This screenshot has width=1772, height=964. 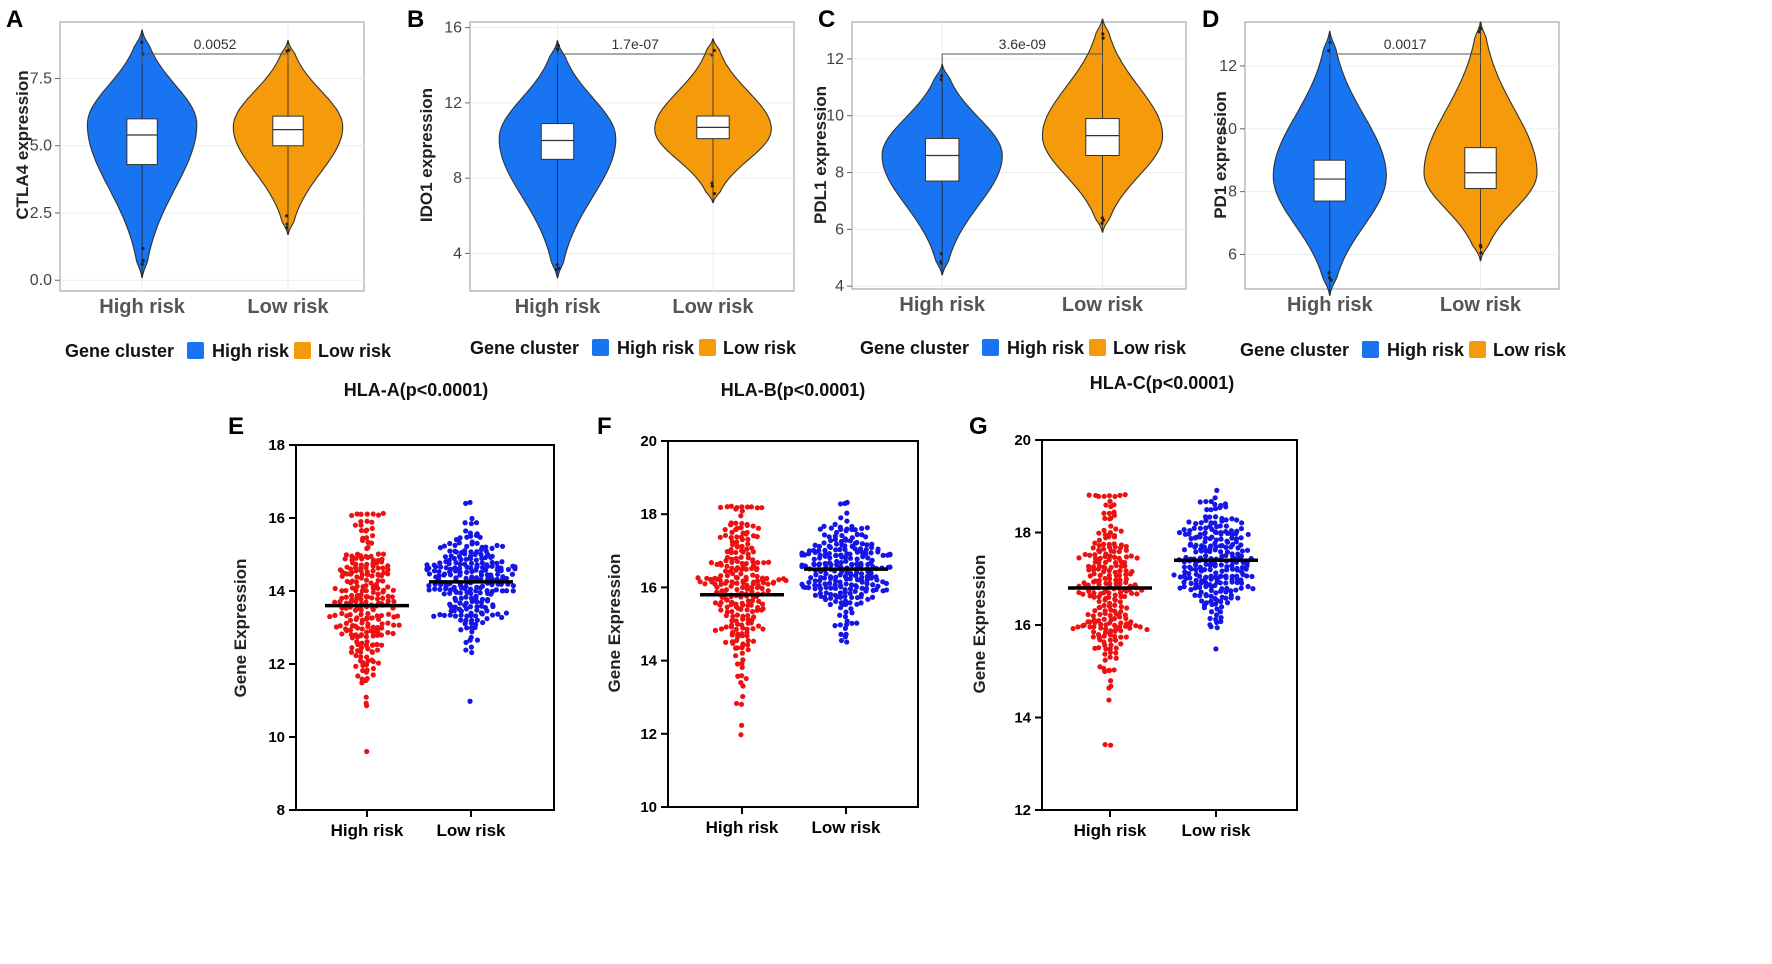 I want to click on y-axis-title: CTLA4 expression, so click(x=22, y=144).